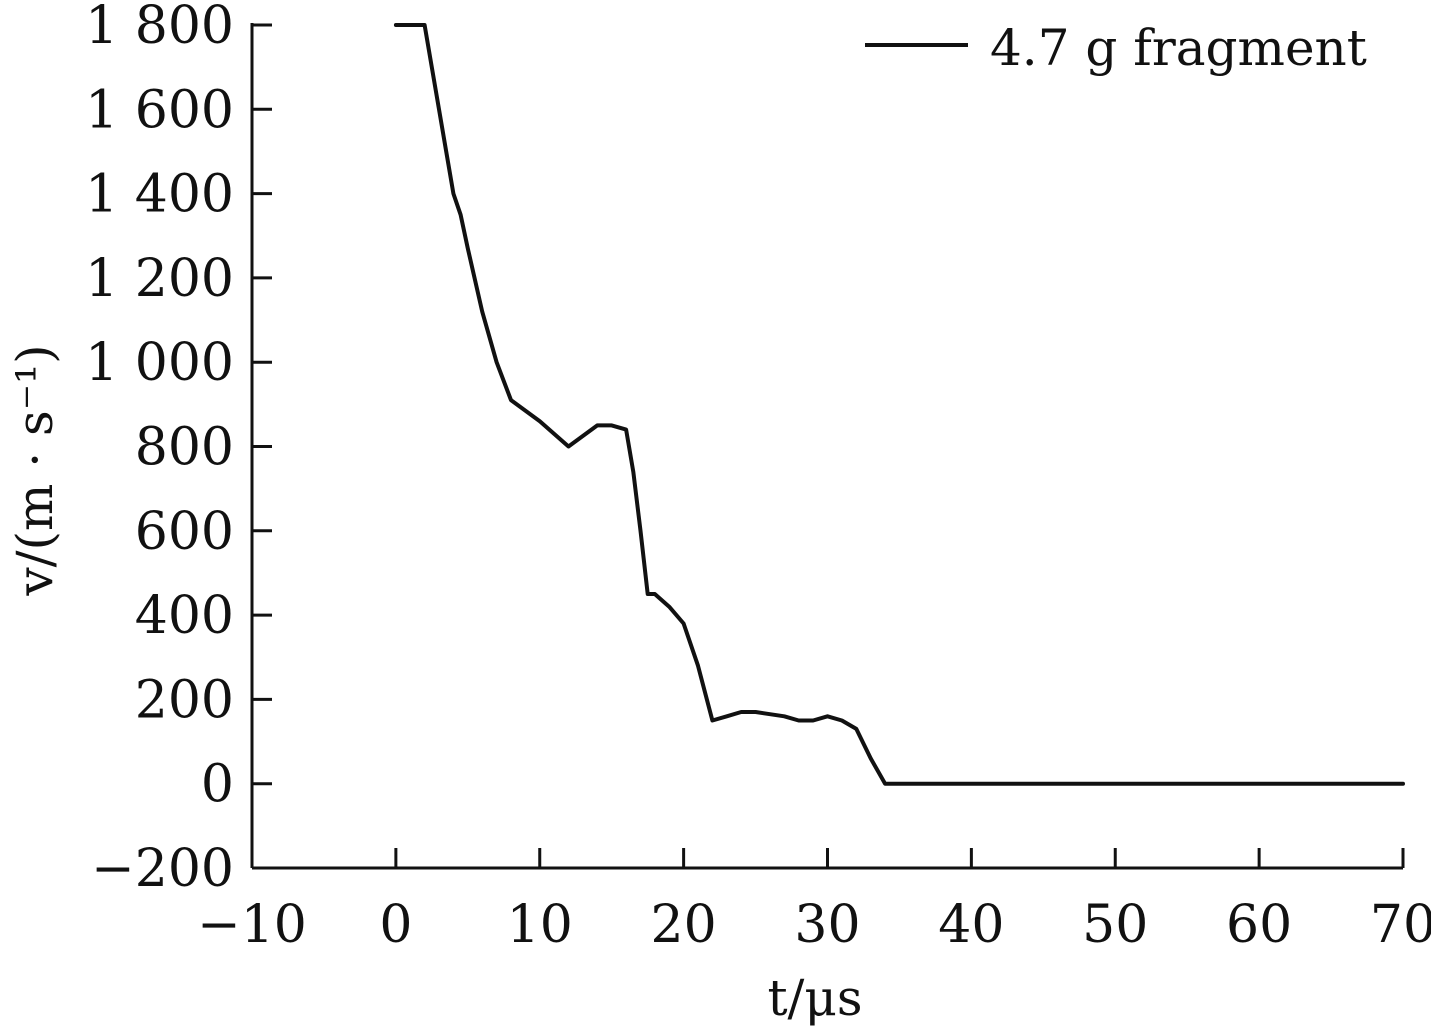 The width and height of the screenshot is (1431, 1029). What do you see at coordinates (1259, 925) in the screenshot?
I see `x-tick-label: 60` at bounding box center [1259, 925].